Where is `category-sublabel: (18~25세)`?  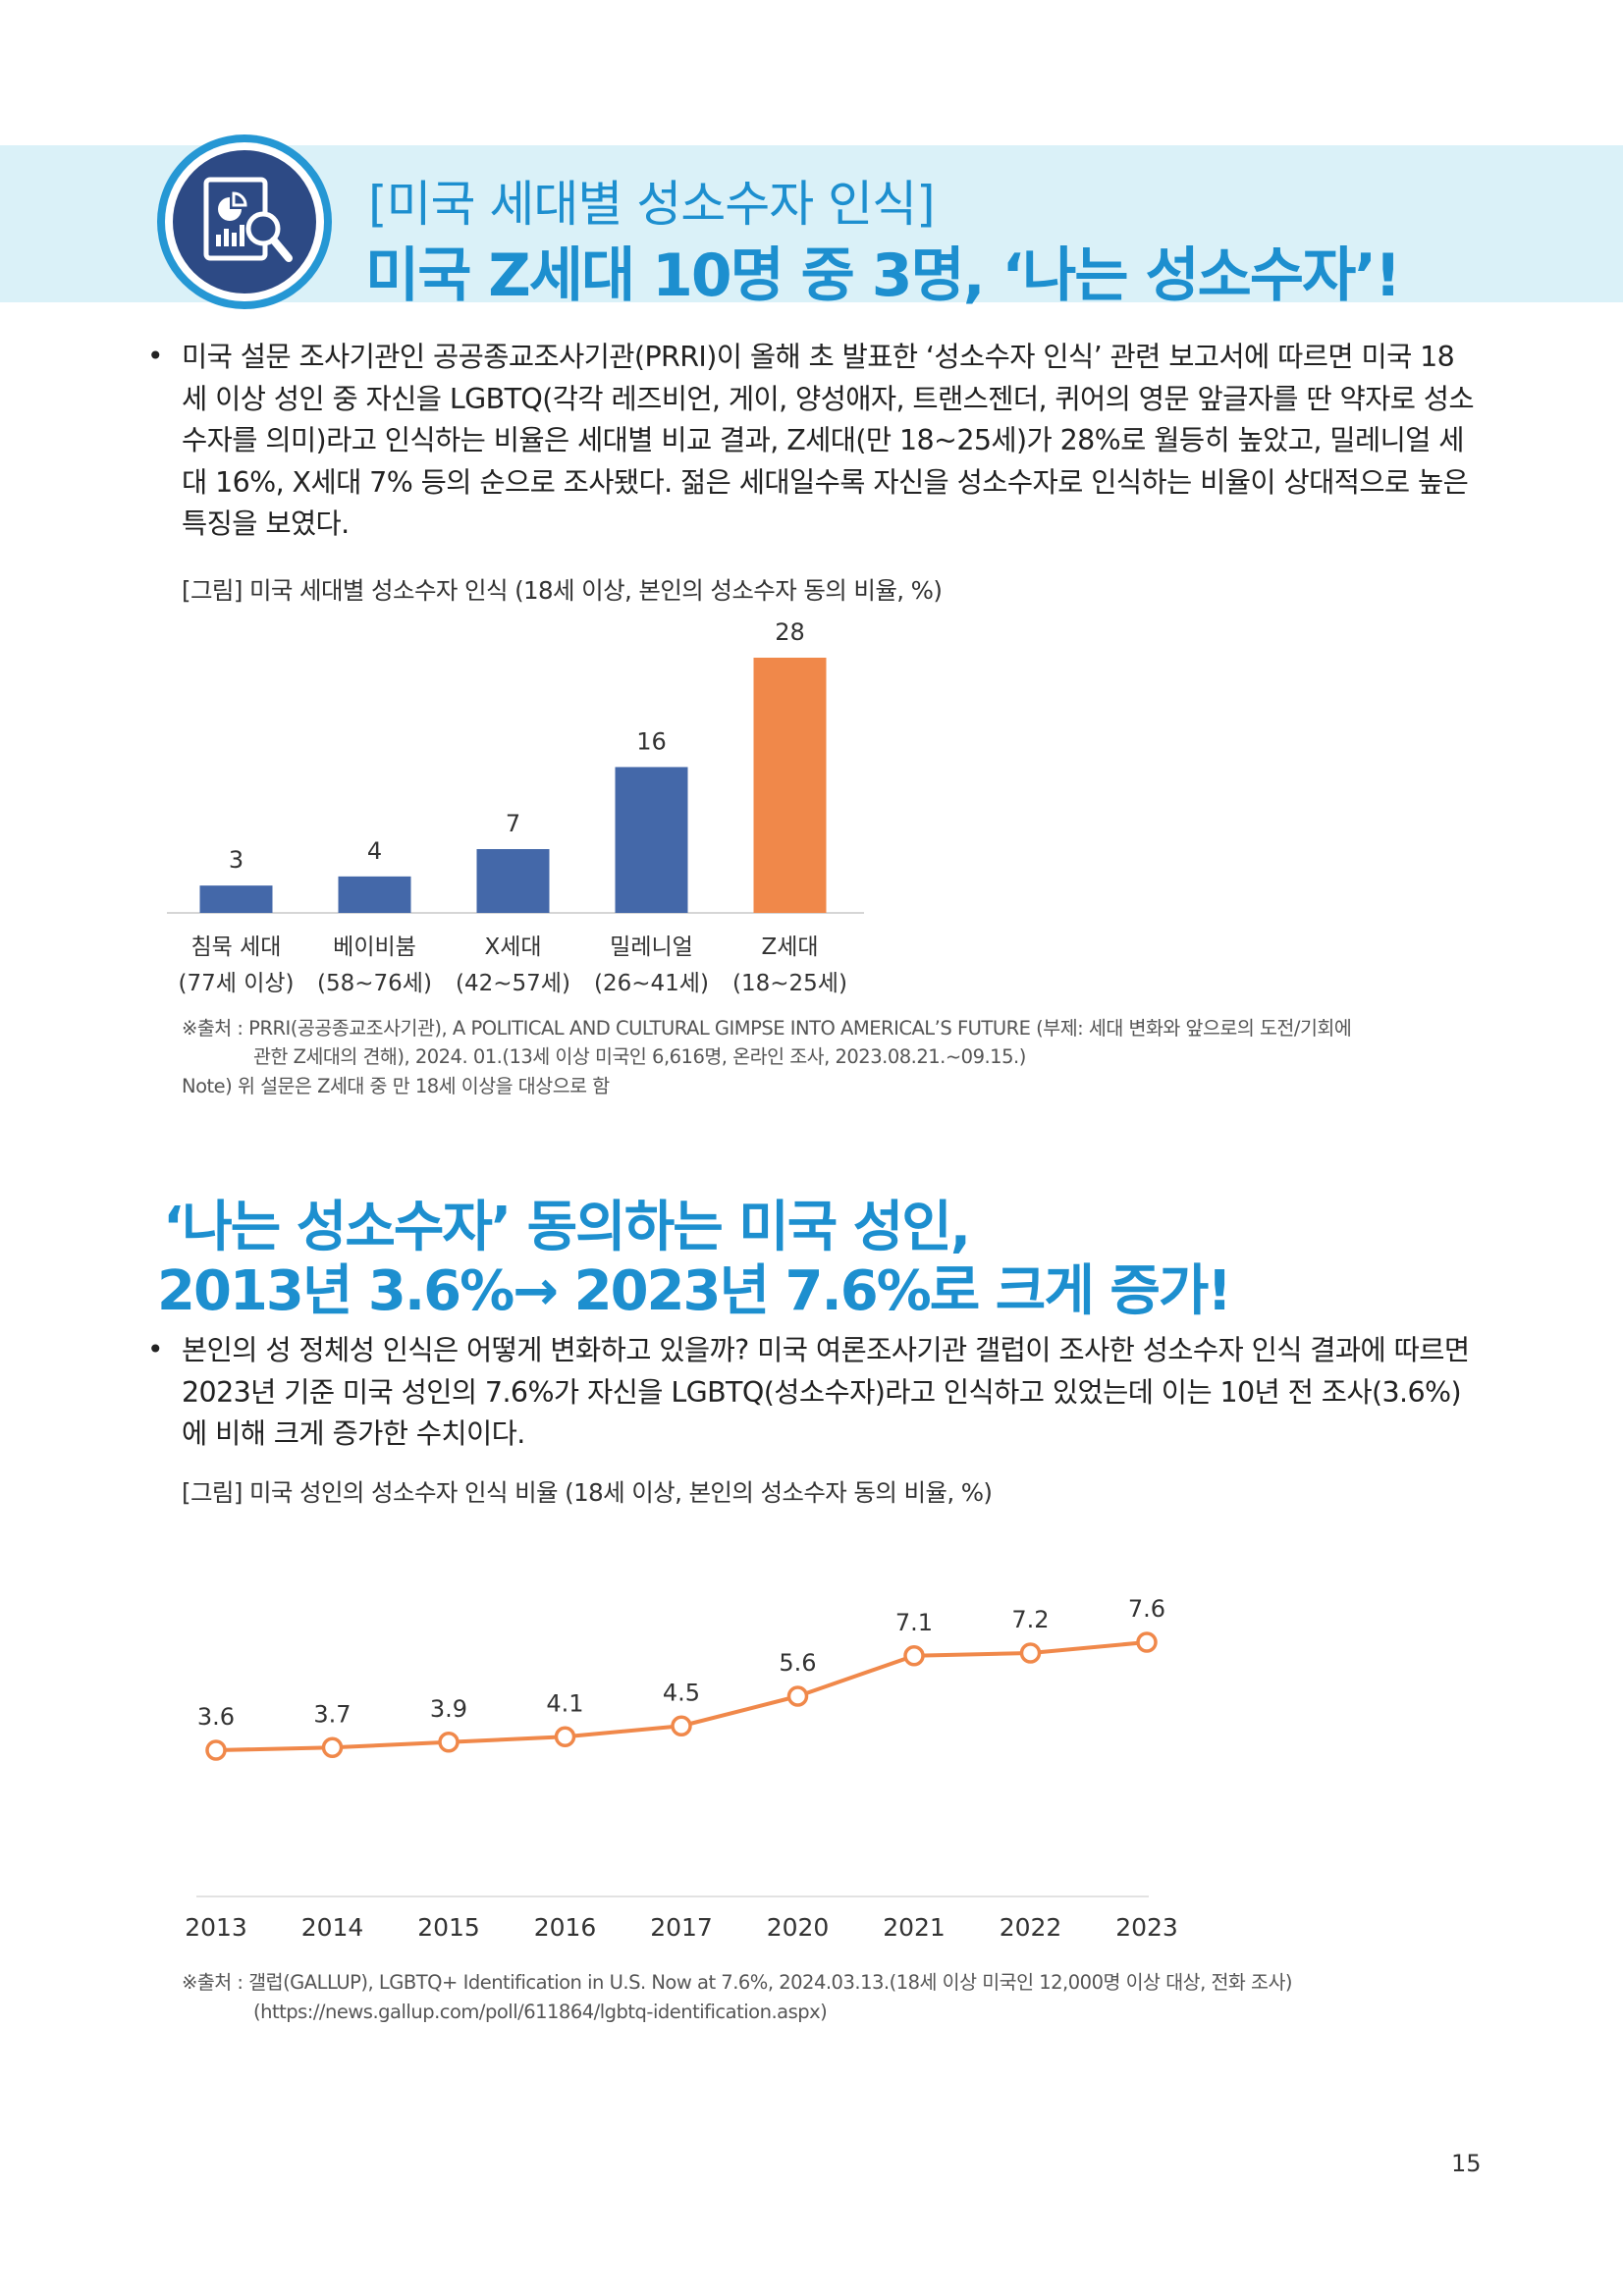
category-sublabel: (18~25세) is located at coordinates (789, 984).